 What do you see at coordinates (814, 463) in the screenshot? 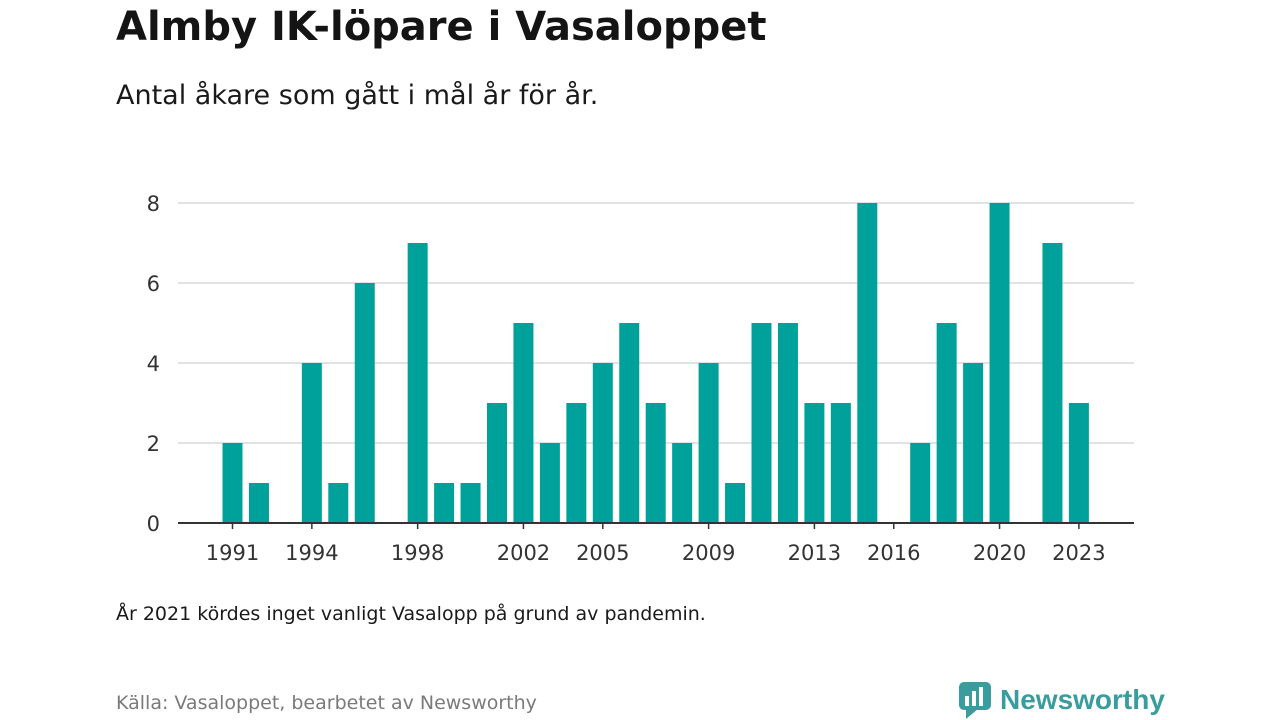
I see `bar-2013` at bounding box center [814, 463].